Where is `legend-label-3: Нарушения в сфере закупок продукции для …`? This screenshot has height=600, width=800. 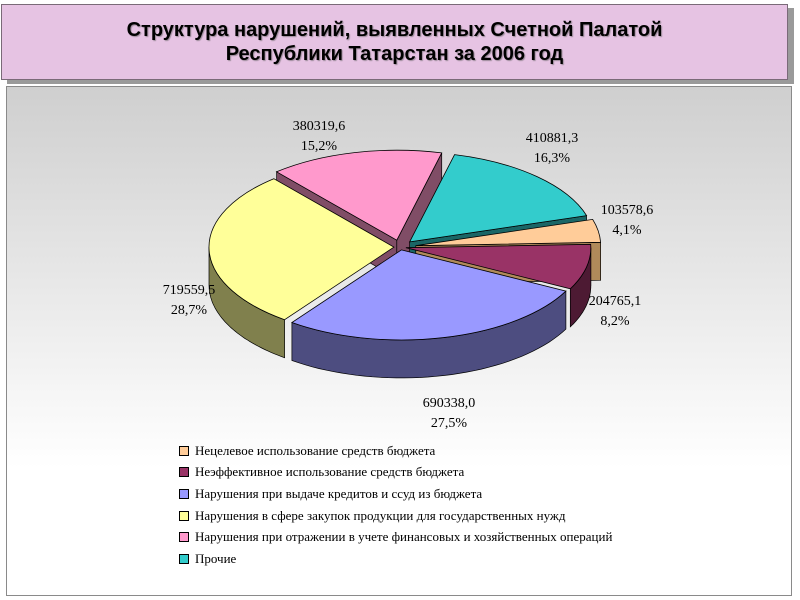 legend-label-3: Нарушения в сфере закупок продукции для … is located at coordinates (380, 515).